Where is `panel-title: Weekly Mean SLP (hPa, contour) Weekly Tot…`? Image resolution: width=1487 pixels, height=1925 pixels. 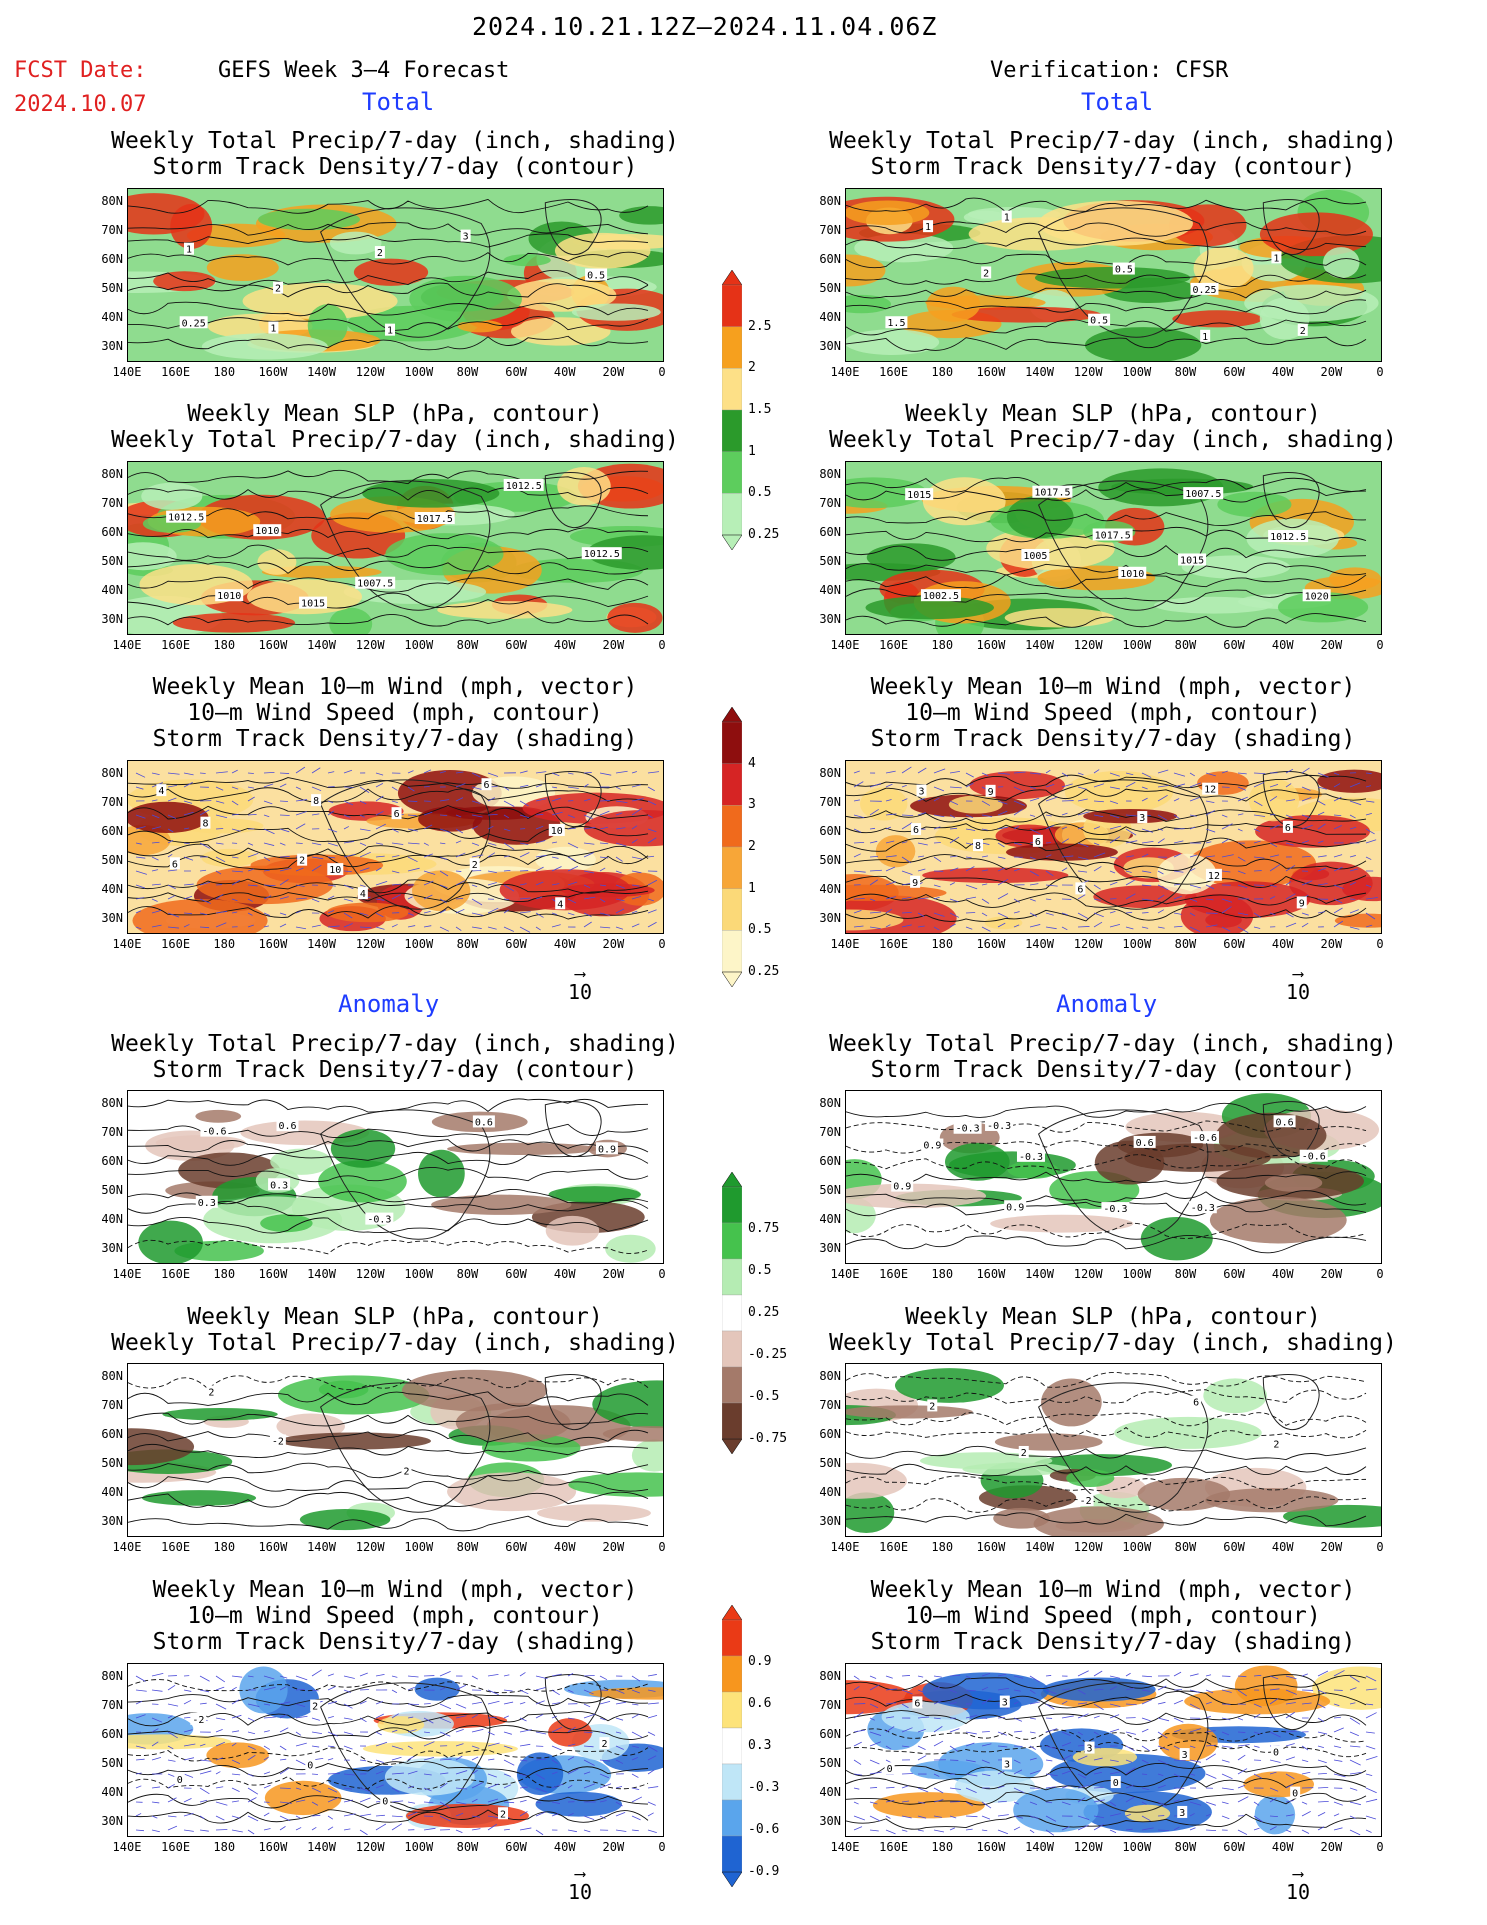
panel-title: Weekly Mean SLP (hPa, contour) Weekly Tot… is located at coordinates (1113, 427).